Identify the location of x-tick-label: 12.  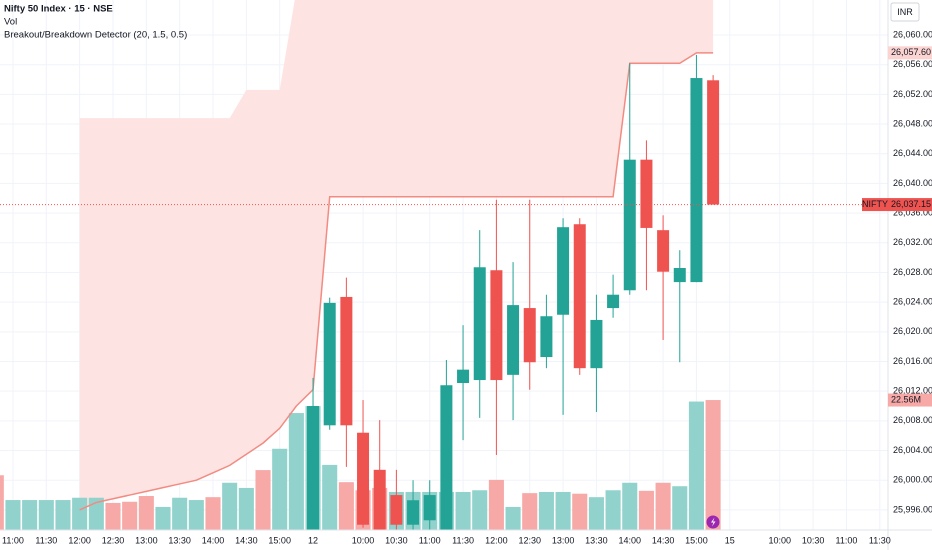
(313, 540).